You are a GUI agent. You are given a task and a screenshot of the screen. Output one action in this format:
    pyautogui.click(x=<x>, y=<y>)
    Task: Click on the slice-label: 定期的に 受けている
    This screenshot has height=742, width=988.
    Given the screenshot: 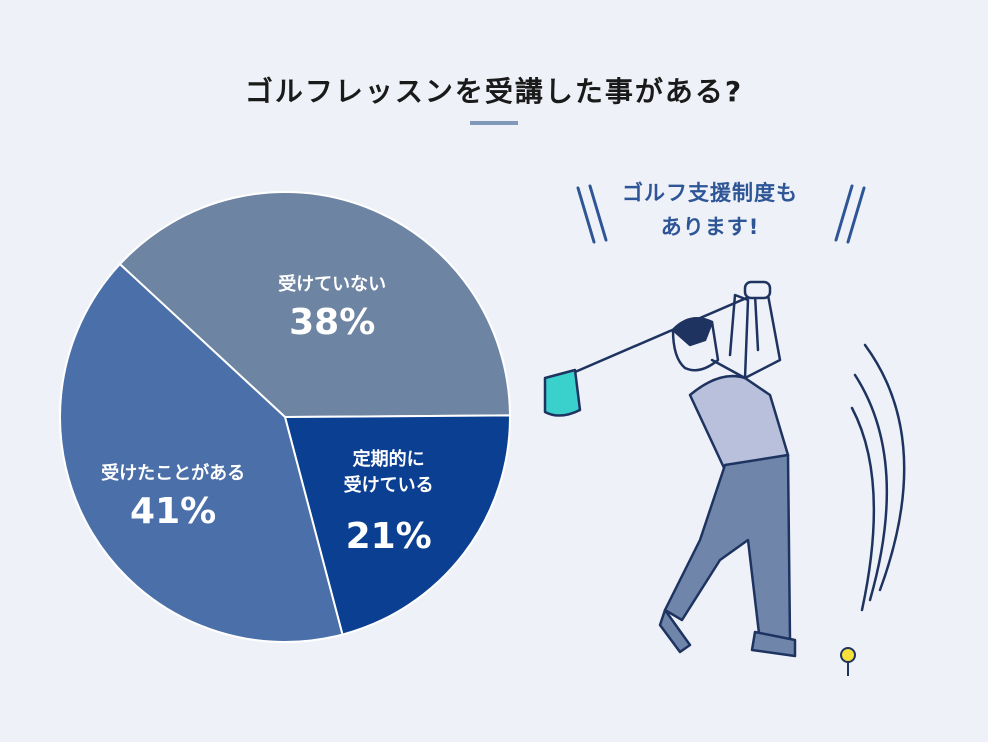 What is the action you would take?
    pyautogui.click(x=388, y=473)
    